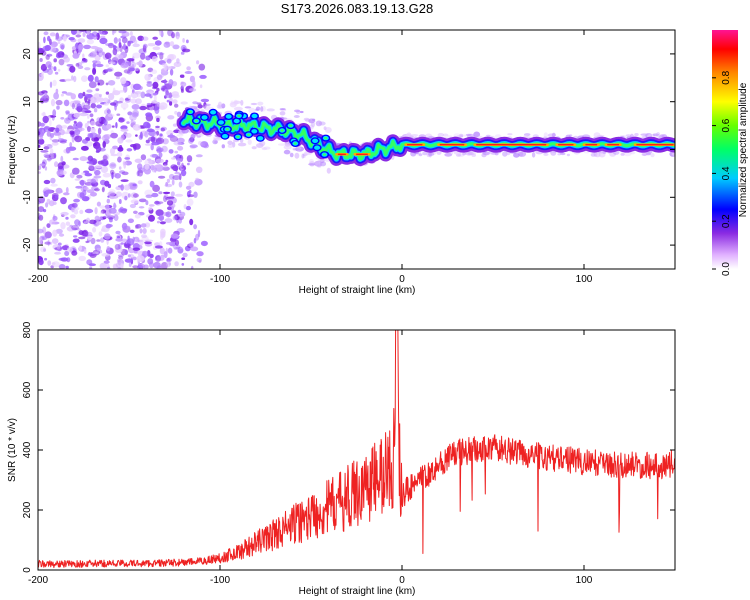  What do you see at coordinates (584, 580) in the screenshot?
I see `snr-x-tick-label: 100` at bounding box center [584, 580].